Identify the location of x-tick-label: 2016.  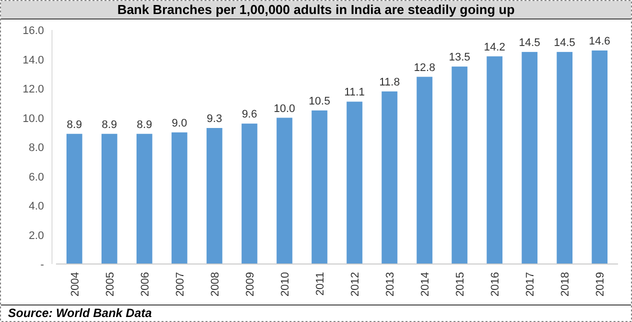
(496, 284).